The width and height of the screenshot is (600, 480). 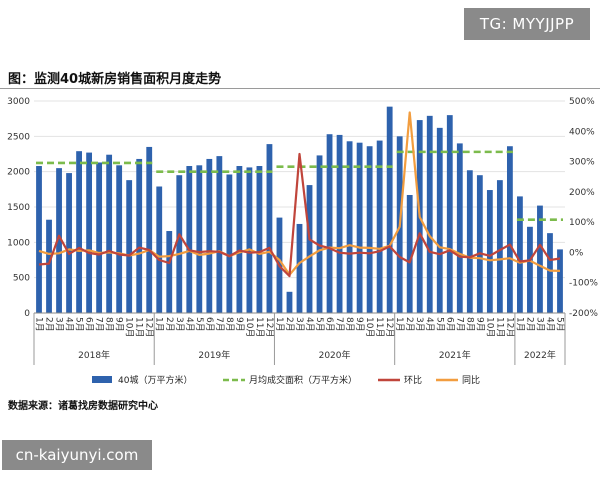 What do you see at coordinates (21, 279) in the screenshot?
I see `left-tick-label: 500` at bounding box center [21, 279].